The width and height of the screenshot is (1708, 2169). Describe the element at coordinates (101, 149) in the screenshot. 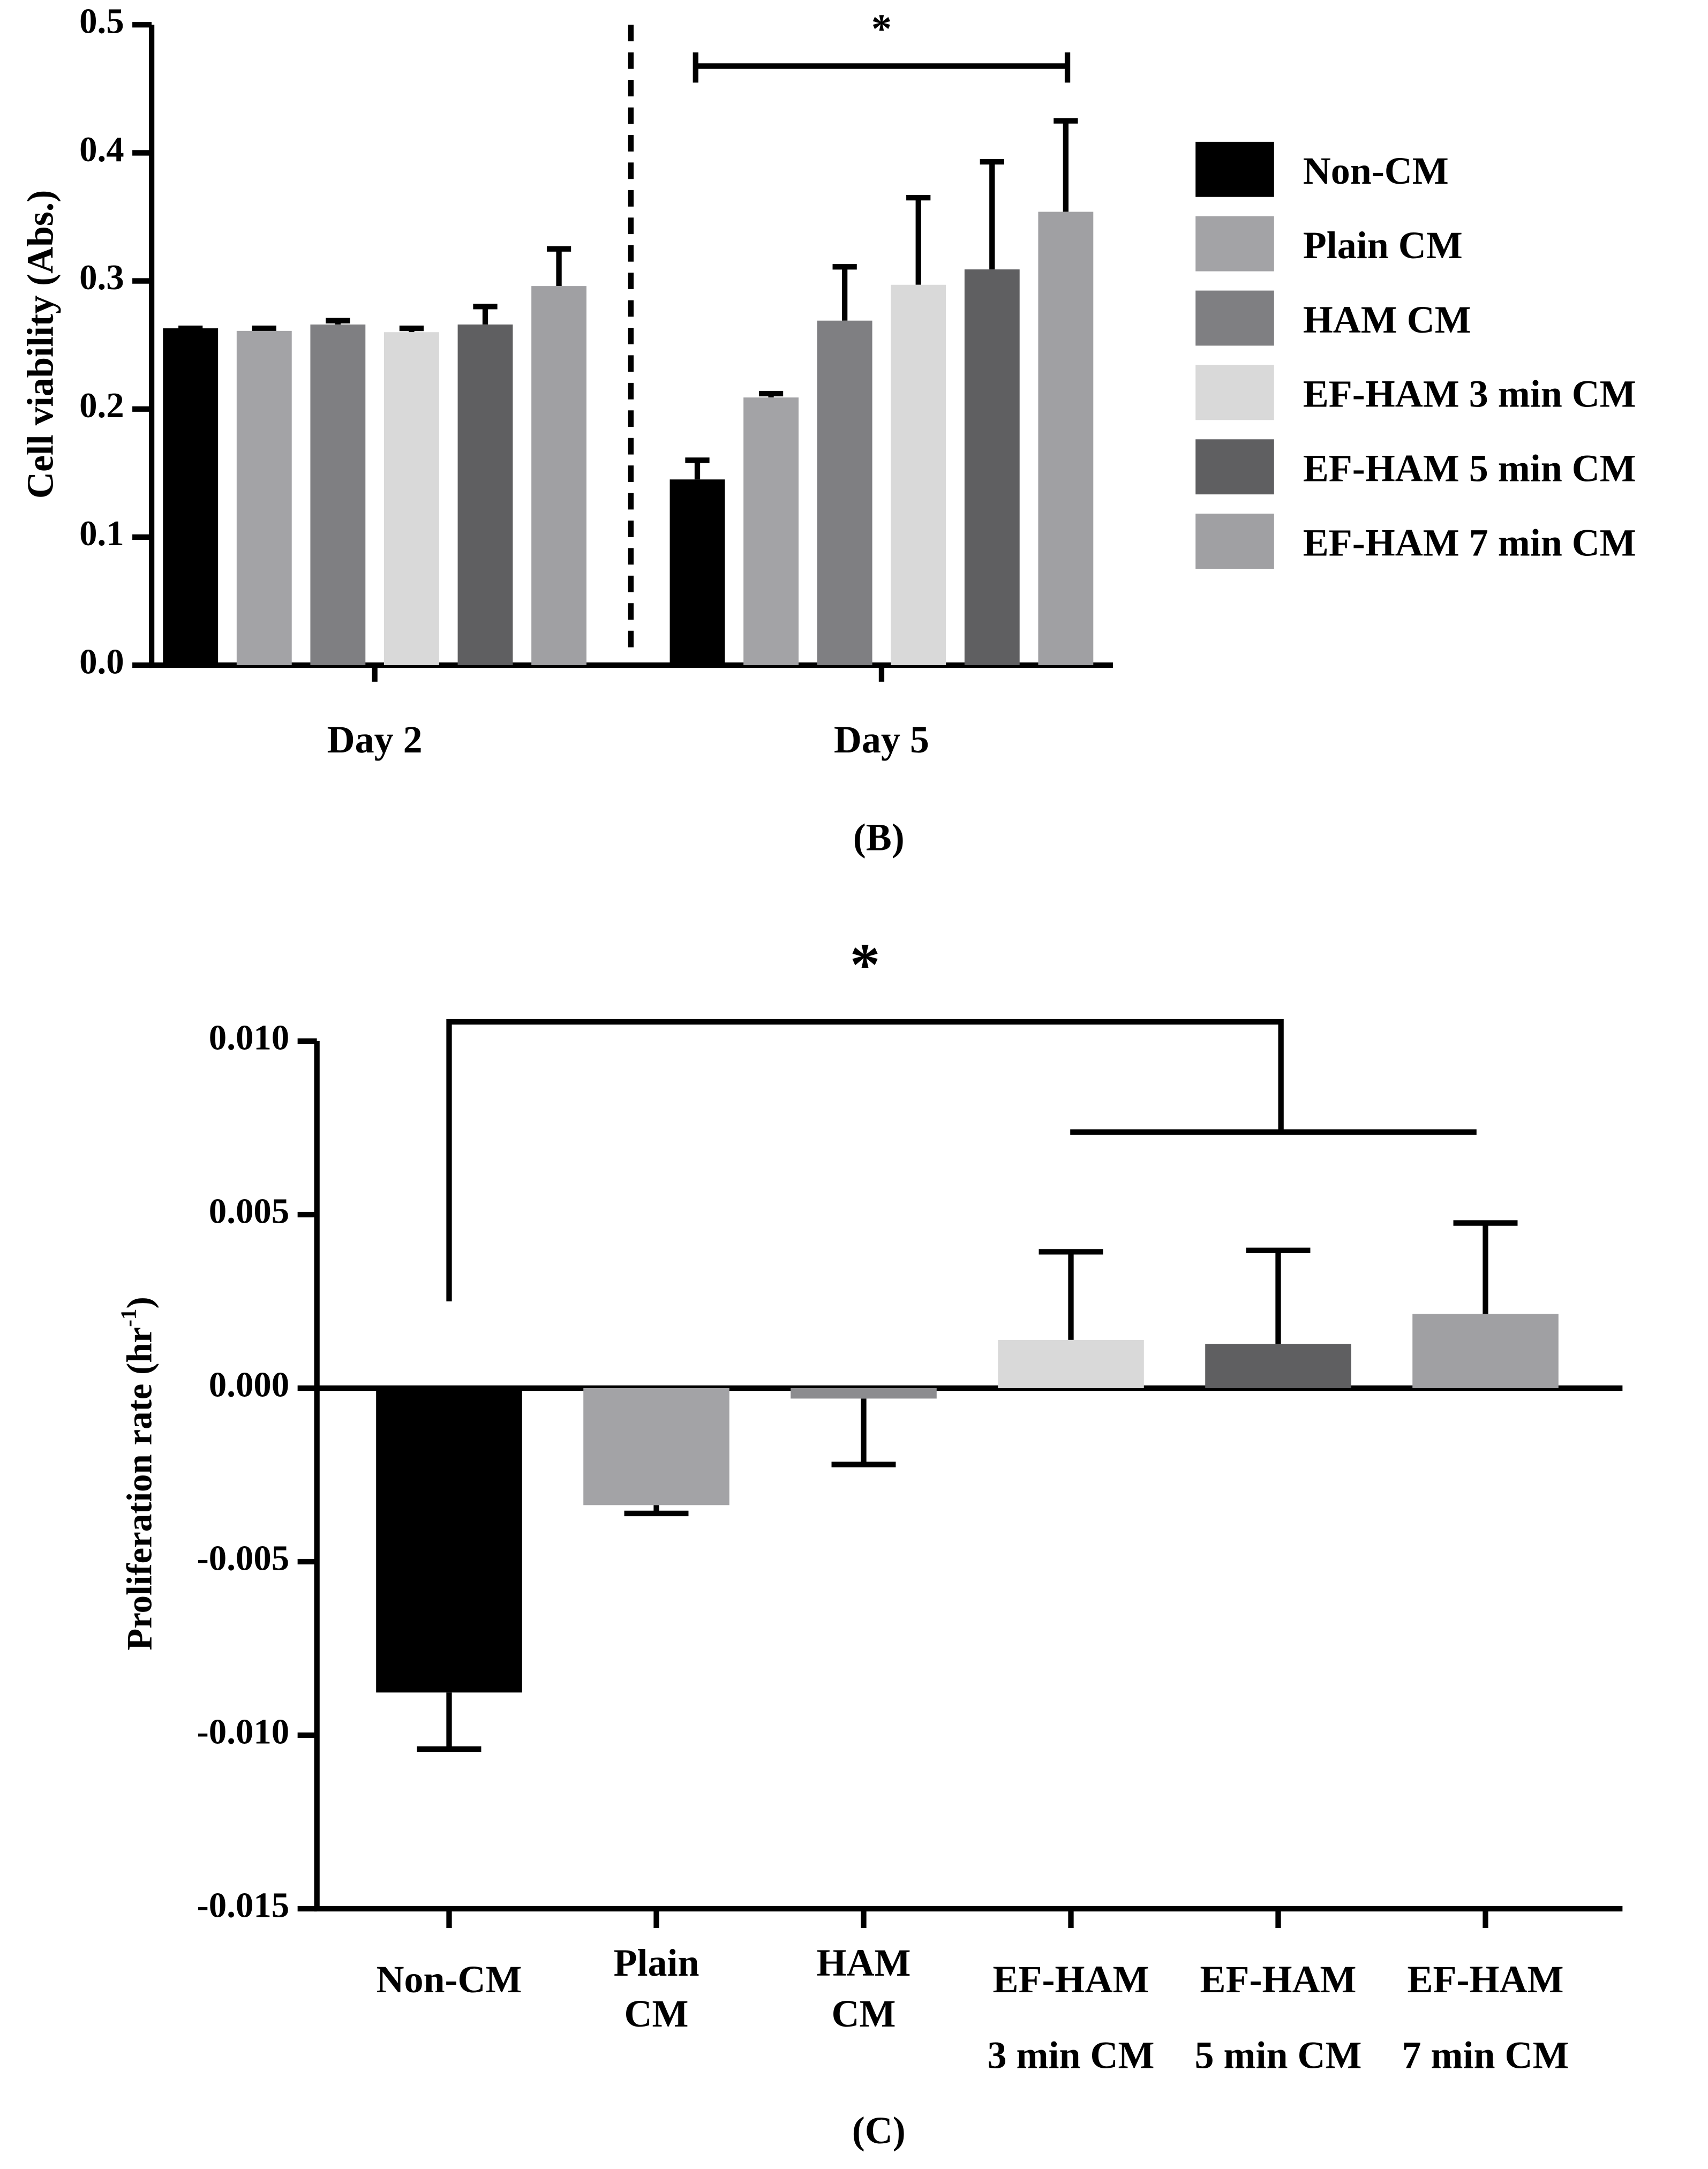

I see `y-tick-label: 0.4` at that location.